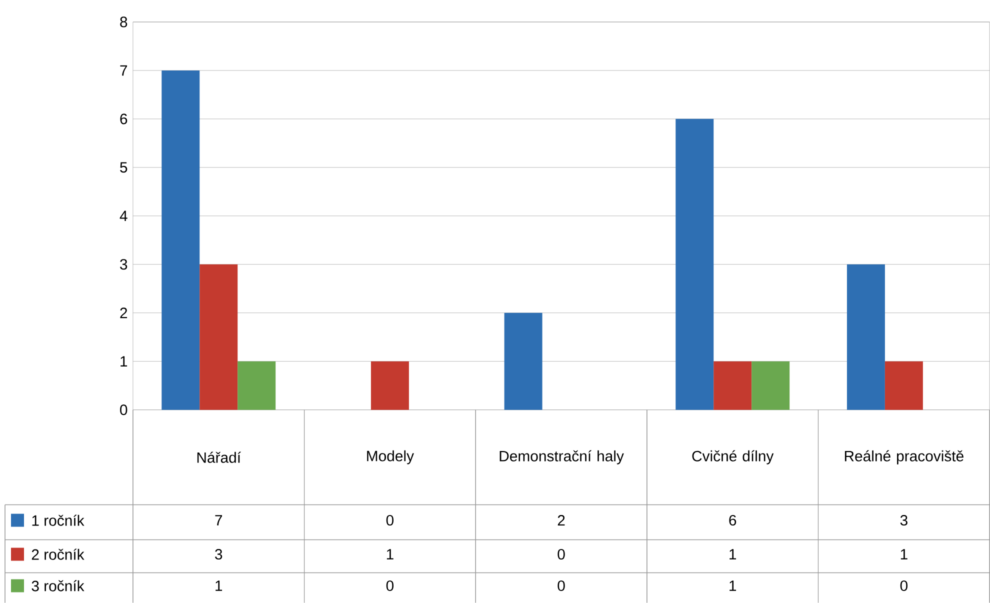  I want to click on data-label: 2, so click(561, 520).